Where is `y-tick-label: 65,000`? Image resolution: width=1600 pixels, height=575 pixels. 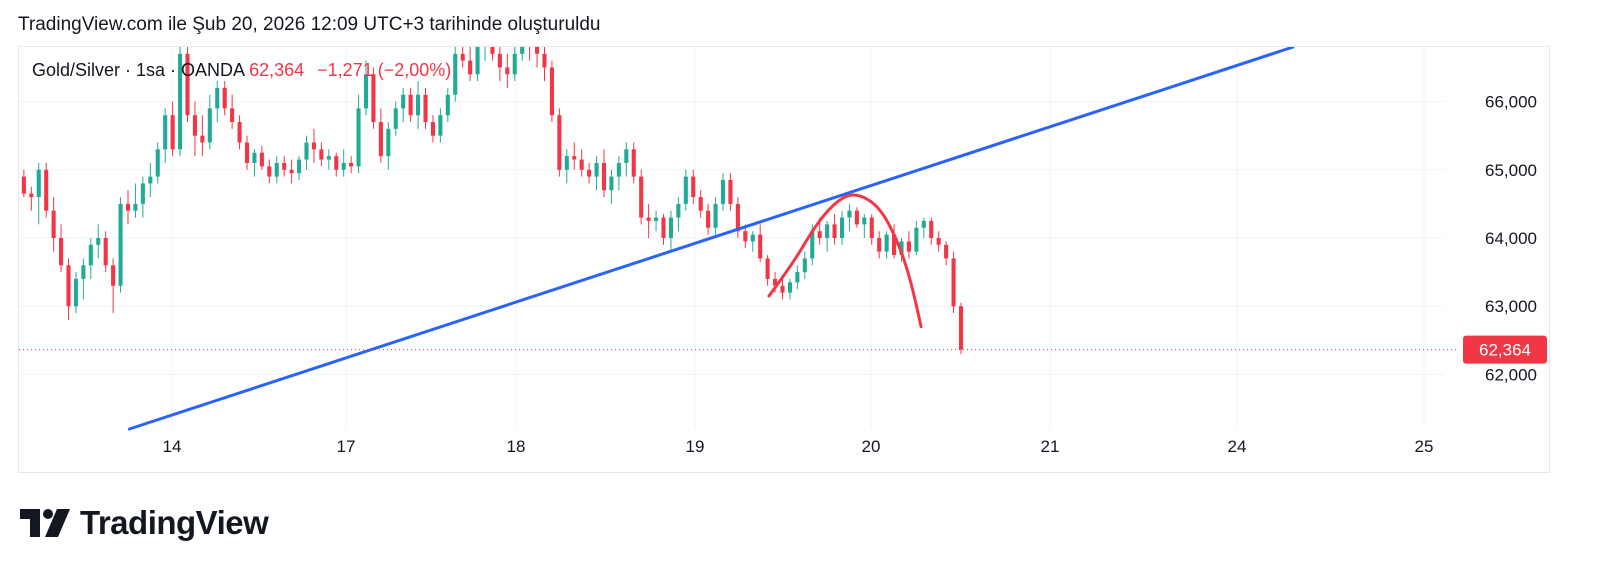
y-tick-label: 65,000 is located at coordinates (1511, 170).